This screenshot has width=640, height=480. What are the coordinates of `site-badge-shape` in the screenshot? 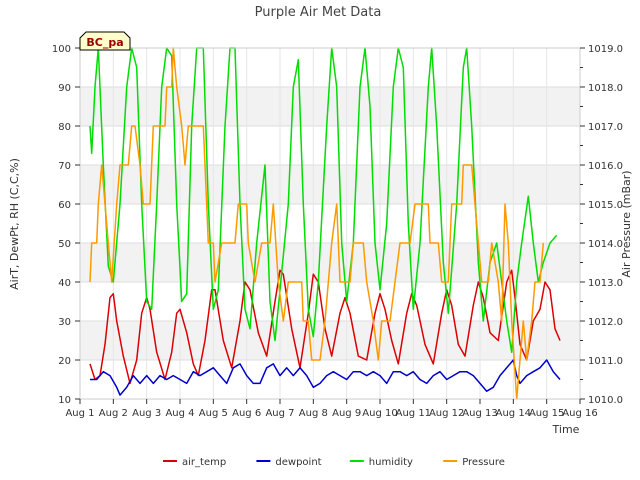 It's located at (105, 41).